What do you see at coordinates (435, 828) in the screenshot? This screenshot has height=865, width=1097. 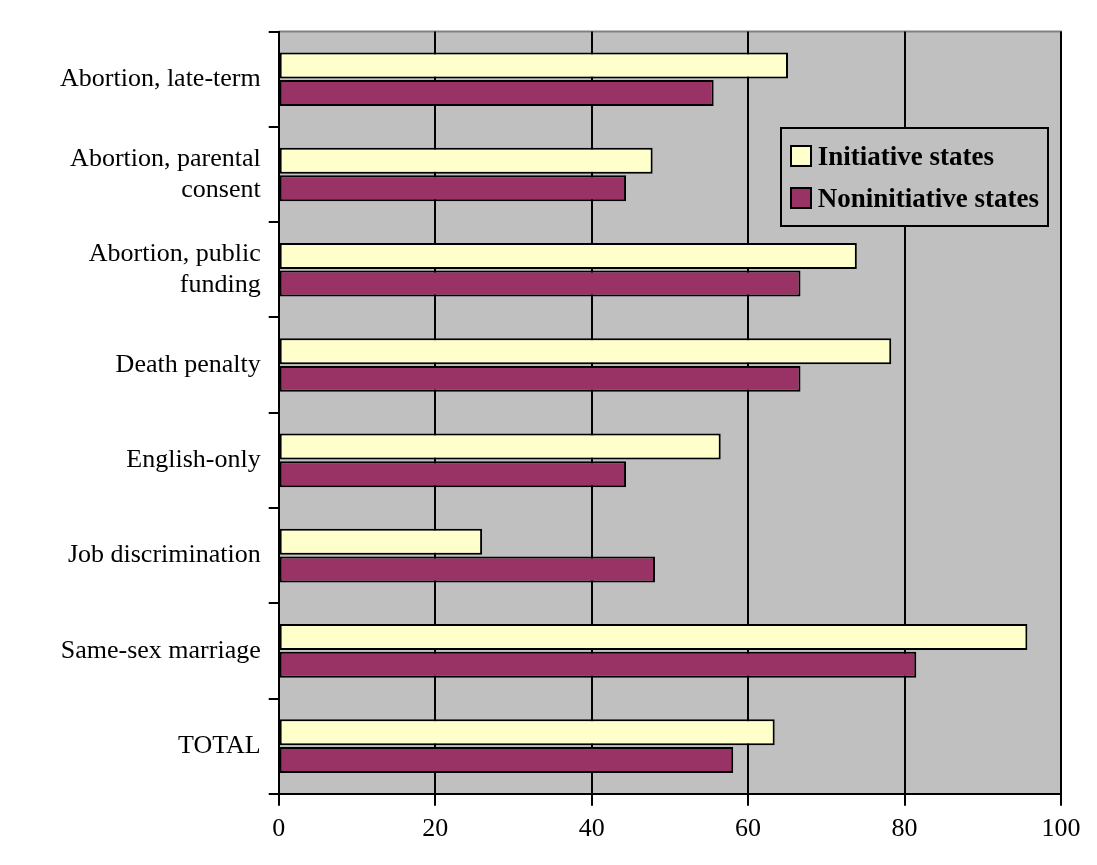 I see `x-tick-label: 20` at bounding box center [435, 828].